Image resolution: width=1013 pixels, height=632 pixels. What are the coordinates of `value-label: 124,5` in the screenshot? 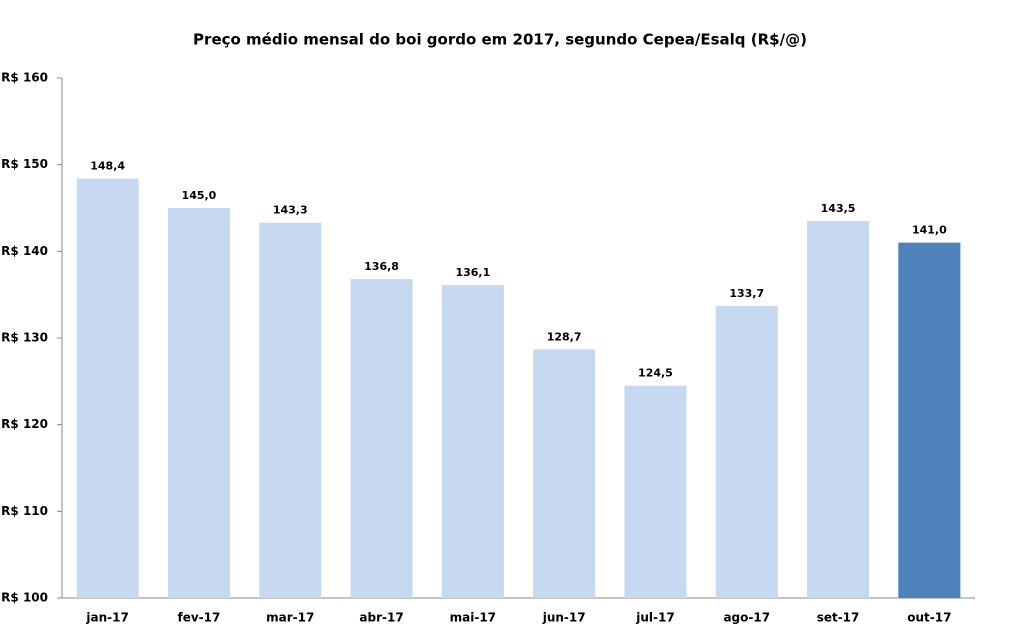 It's located at (655, 373).